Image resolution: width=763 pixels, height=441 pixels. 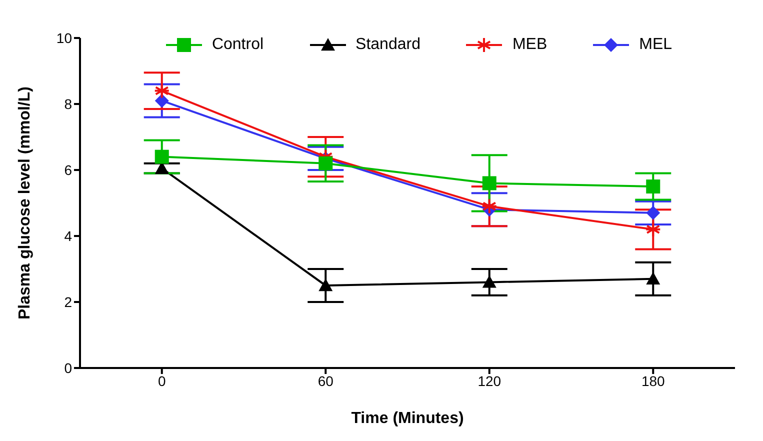 What do you see at coordinates (655, 45) in the screenshot?
I see `legend-label: MEL` at bounding box center [655, 45].